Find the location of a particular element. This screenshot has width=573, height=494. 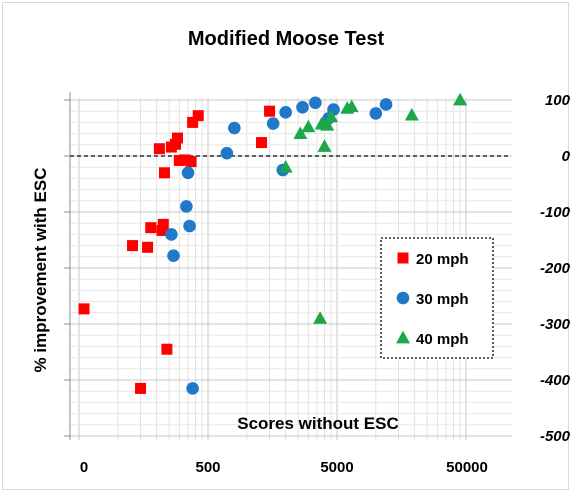

x-tick-label: 50000 is located at coordinates (467, 467).